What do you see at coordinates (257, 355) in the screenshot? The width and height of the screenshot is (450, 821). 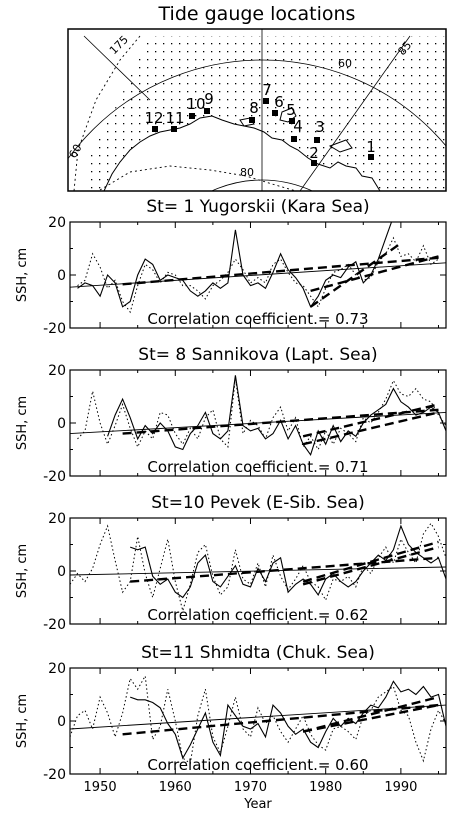 I see `chart-title: St= 8 Sannikova (Lapt. Sea)` at bounding box center [257, 355].